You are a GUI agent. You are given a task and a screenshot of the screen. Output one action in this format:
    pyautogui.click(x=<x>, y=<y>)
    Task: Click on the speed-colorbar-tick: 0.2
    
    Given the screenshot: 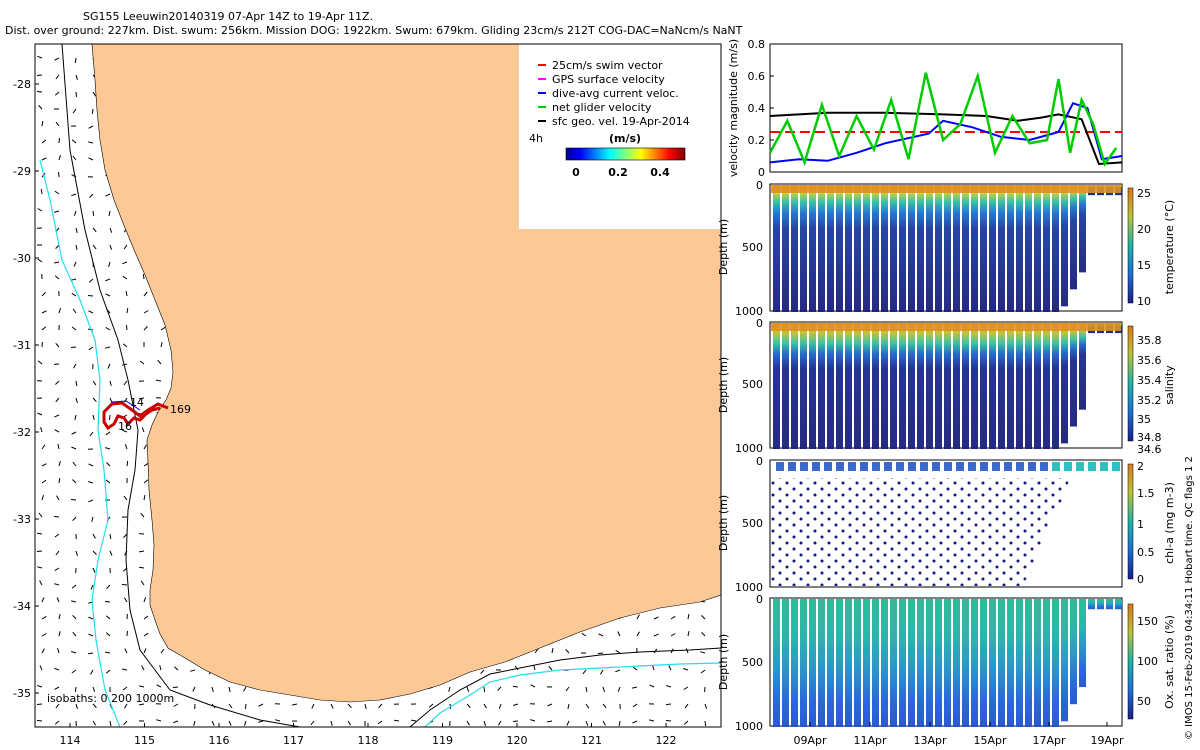 What is the action you would take?
    pyautogui.click(x=618, y=172)
    